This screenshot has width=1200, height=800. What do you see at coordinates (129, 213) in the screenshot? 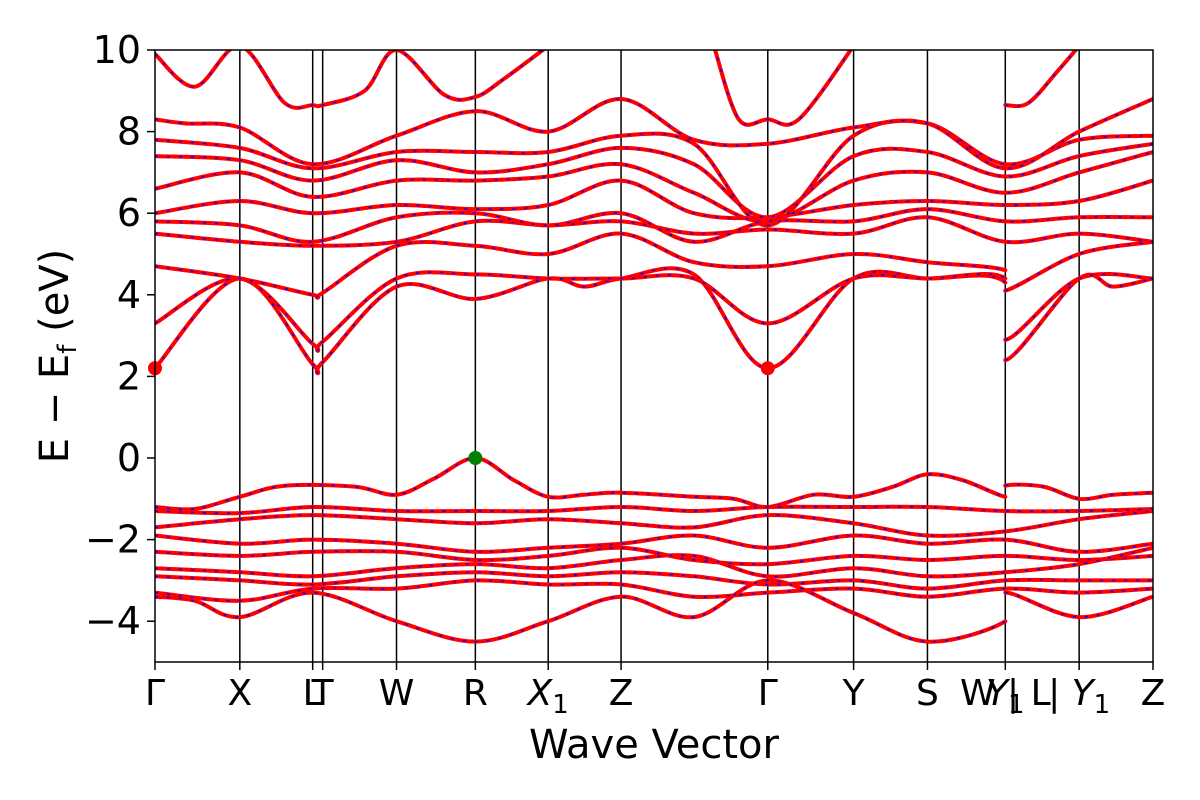
I see `y-tick-label: 6` at bounding box center [129, 213].